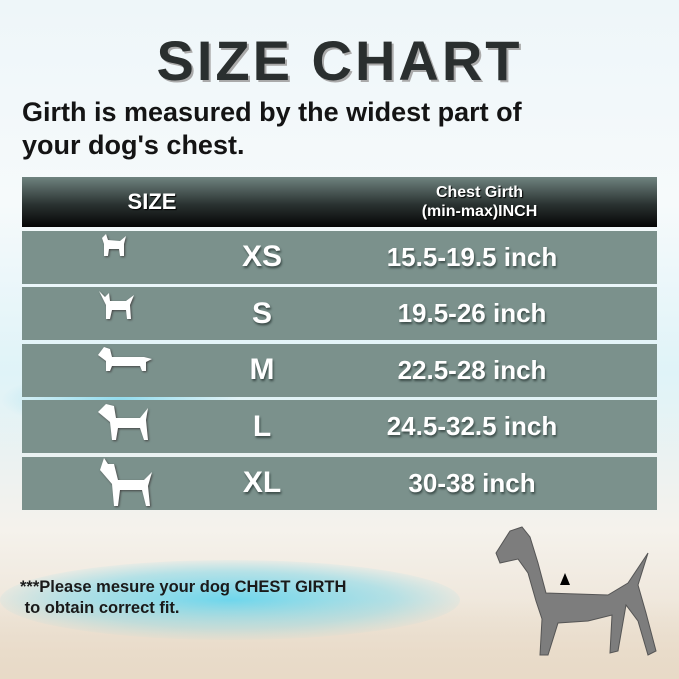 This screenshot has height=679, width=679. I want to click on note-line: ***Please mesure your dog CHEST GIRTH, so click(183, 587).